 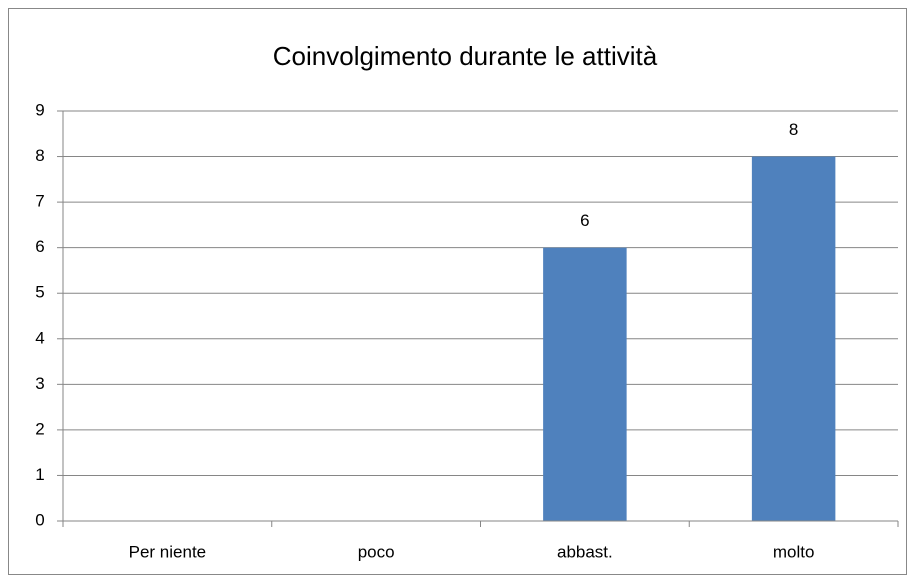 What do you see at coordinates (585, 551) in the screenshot?
I see `x-tick-label: abbast.` at bounding box center [585, 551].